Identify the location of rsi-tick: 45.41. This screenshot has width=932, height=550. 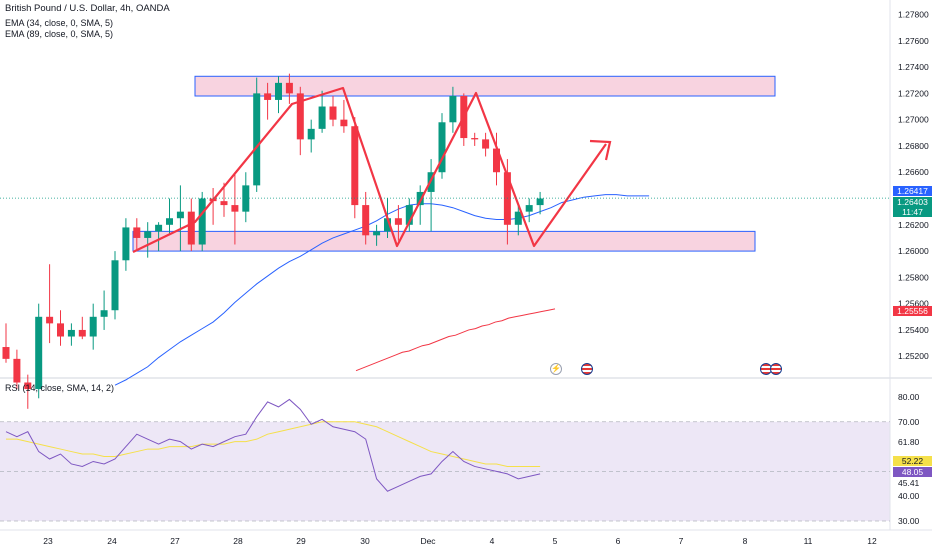
(909, 483).